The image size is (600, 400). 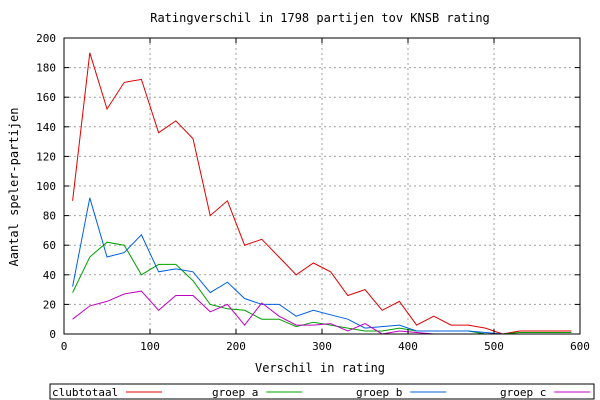 What do you see at coordinates (52, 334) in the screenshot?
I see `y-tick-label: 0` at bounding box center [52, 334].